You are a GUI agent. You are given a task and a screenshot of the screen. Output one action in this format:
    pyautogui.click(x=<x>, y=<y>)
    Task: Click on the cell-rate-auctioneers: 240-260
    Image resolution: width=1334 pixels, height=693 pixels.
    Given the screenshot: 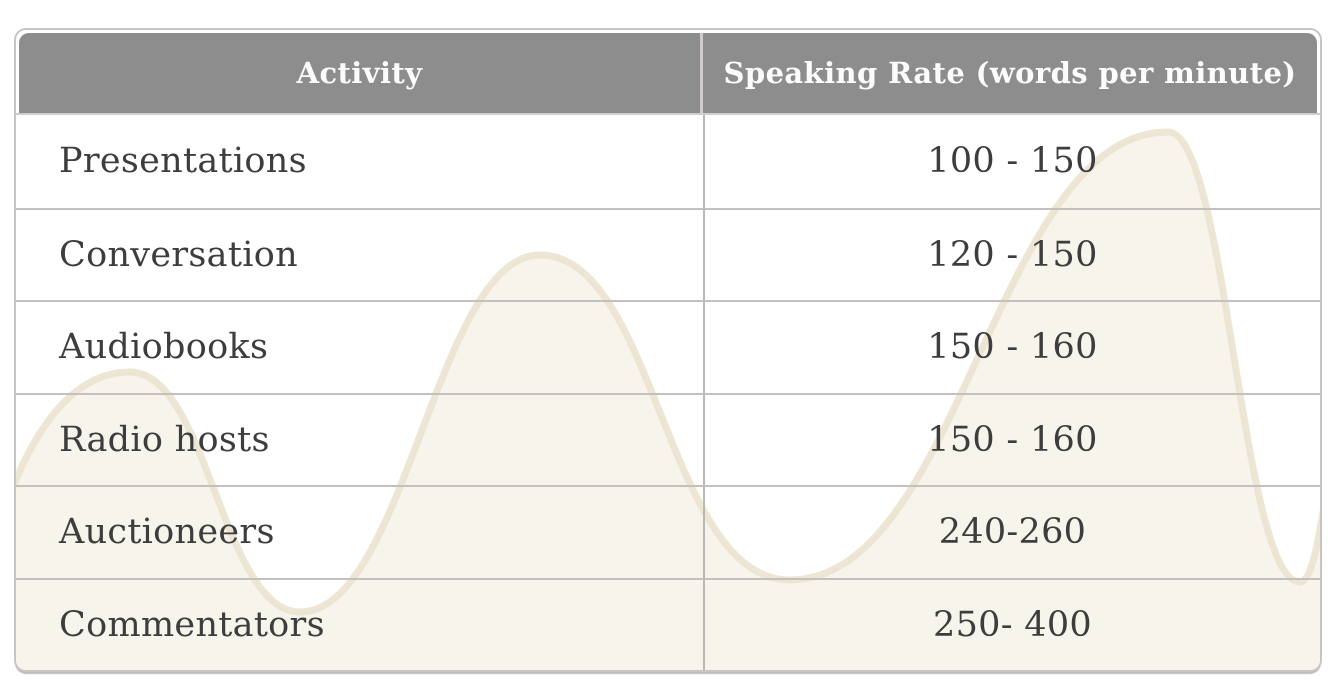 What is the action you would take?
    pyautogui.click(x=1012, y=531)
    